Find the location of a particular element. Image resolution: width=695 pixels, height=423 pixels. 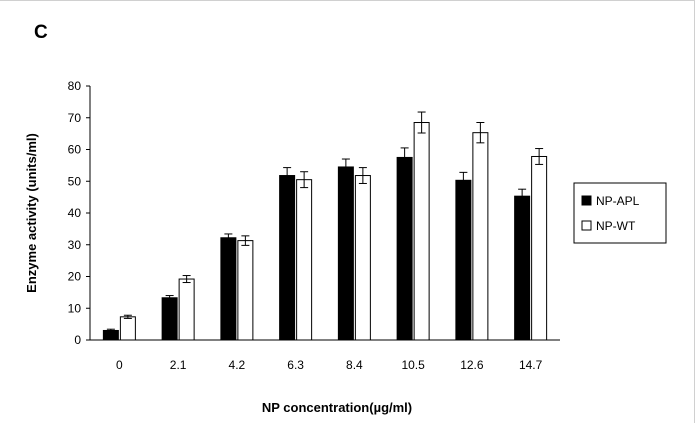

legend-label-np-wt: NP-WT is located at coordinates (616, 226).